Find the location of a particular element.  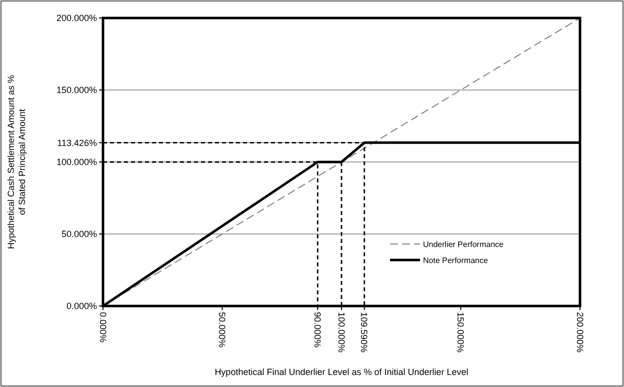

y-axis-title: Hypothetical Cash Settlement Amount as % of Stated Principal Amount is located at coordinates (16, 162).